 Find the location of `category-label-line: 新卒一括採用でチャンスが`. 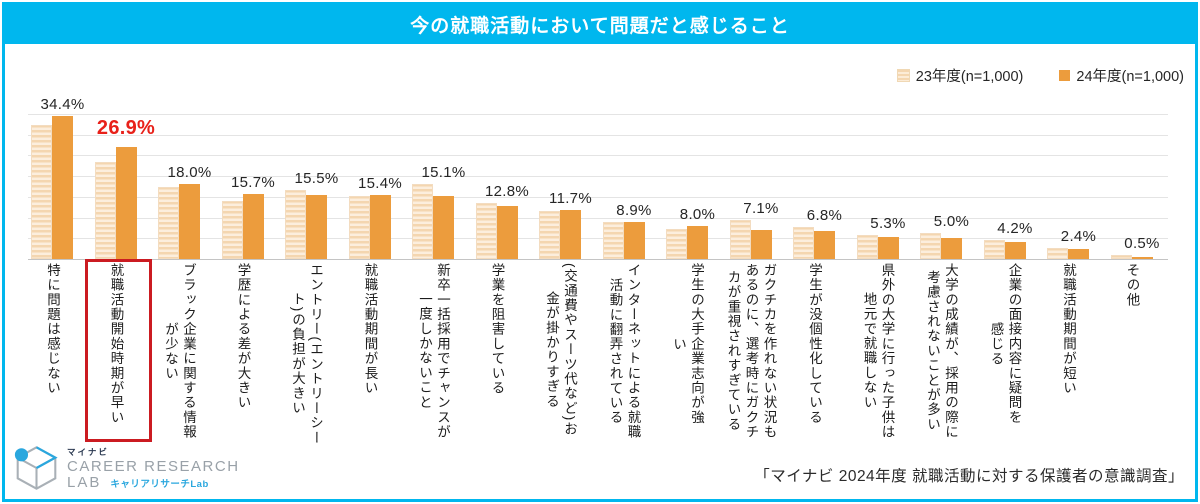

category-label-line: 新卒一括採用でチャンスが is located at coordinates (442, 351).